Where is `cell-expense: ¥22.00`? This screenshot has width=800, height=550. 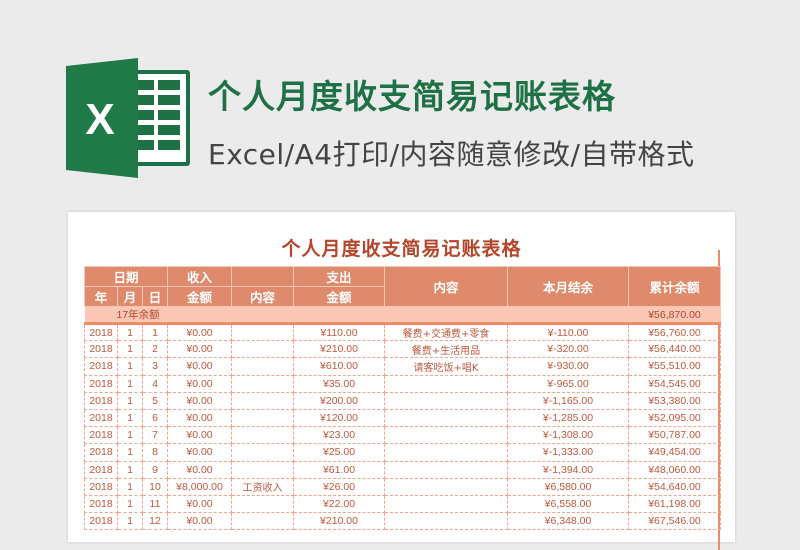 cell-expense: ¥22.00 is located at coordinates (339, 504).